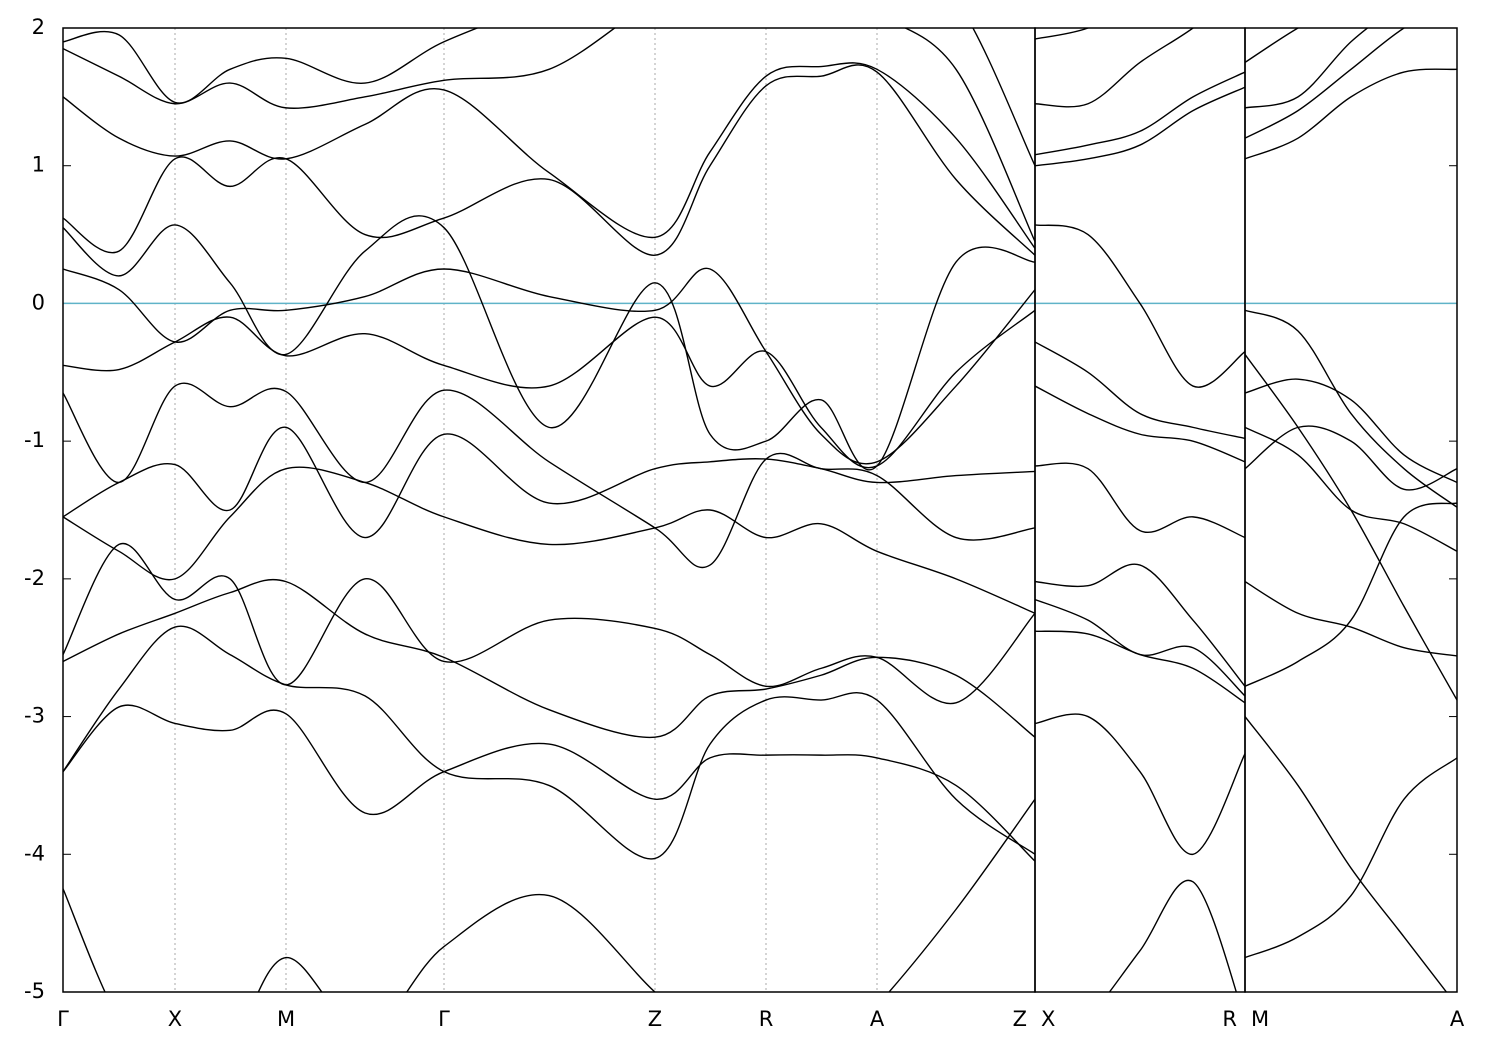 This screenshot has width=1500, height=1050. Describe the element at coordinates (34, 991) in the screenshot. I see `y-tick-label: -5` at that location.